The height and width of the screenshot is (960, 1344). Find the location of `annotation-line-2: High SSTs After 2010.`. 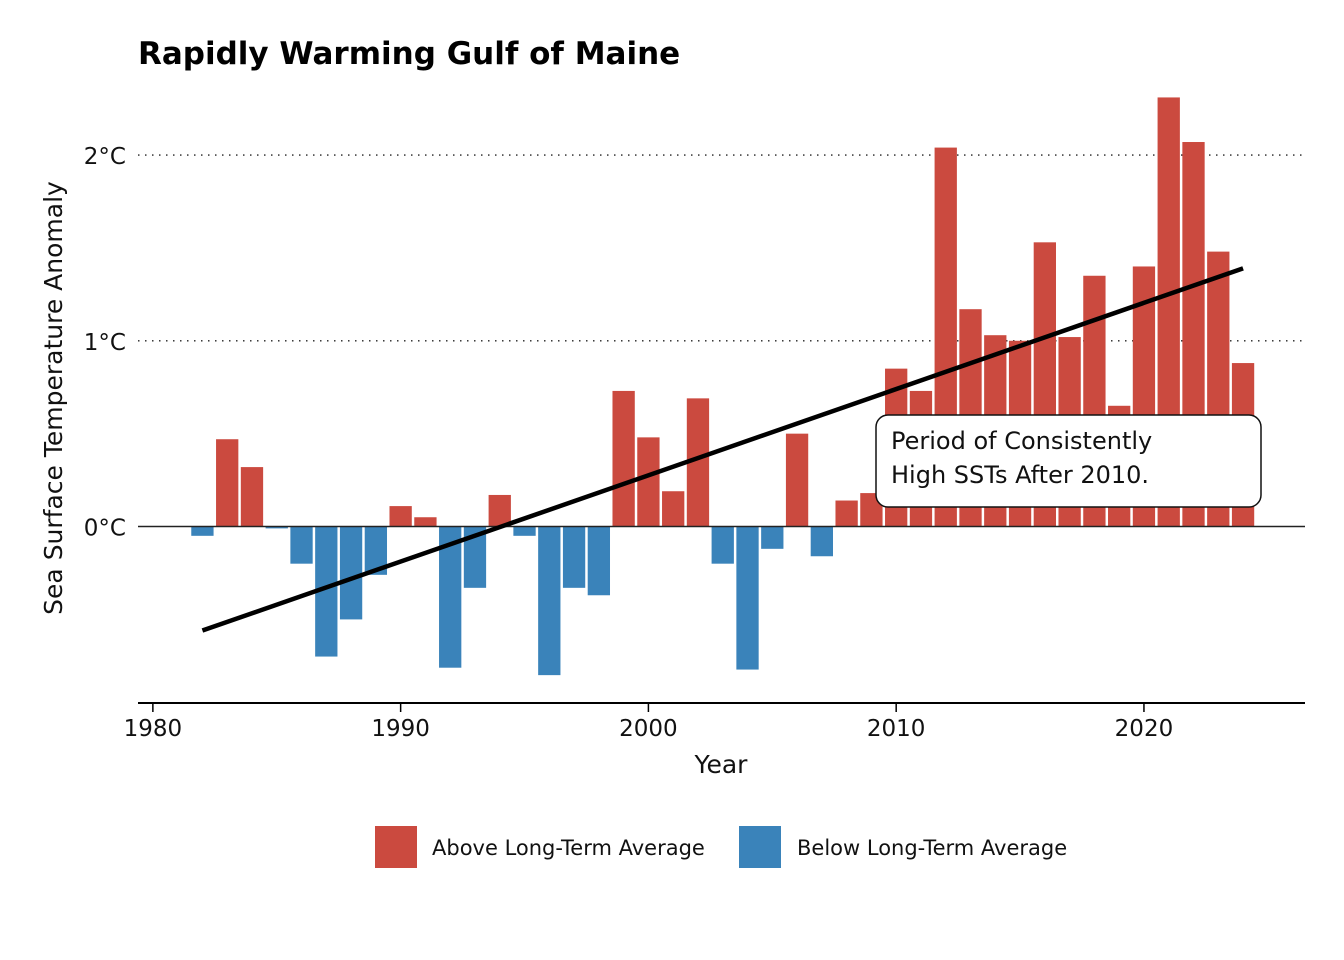

annotation-line-2: High SSTs After 2010. is located at coordinates (1020, 475).